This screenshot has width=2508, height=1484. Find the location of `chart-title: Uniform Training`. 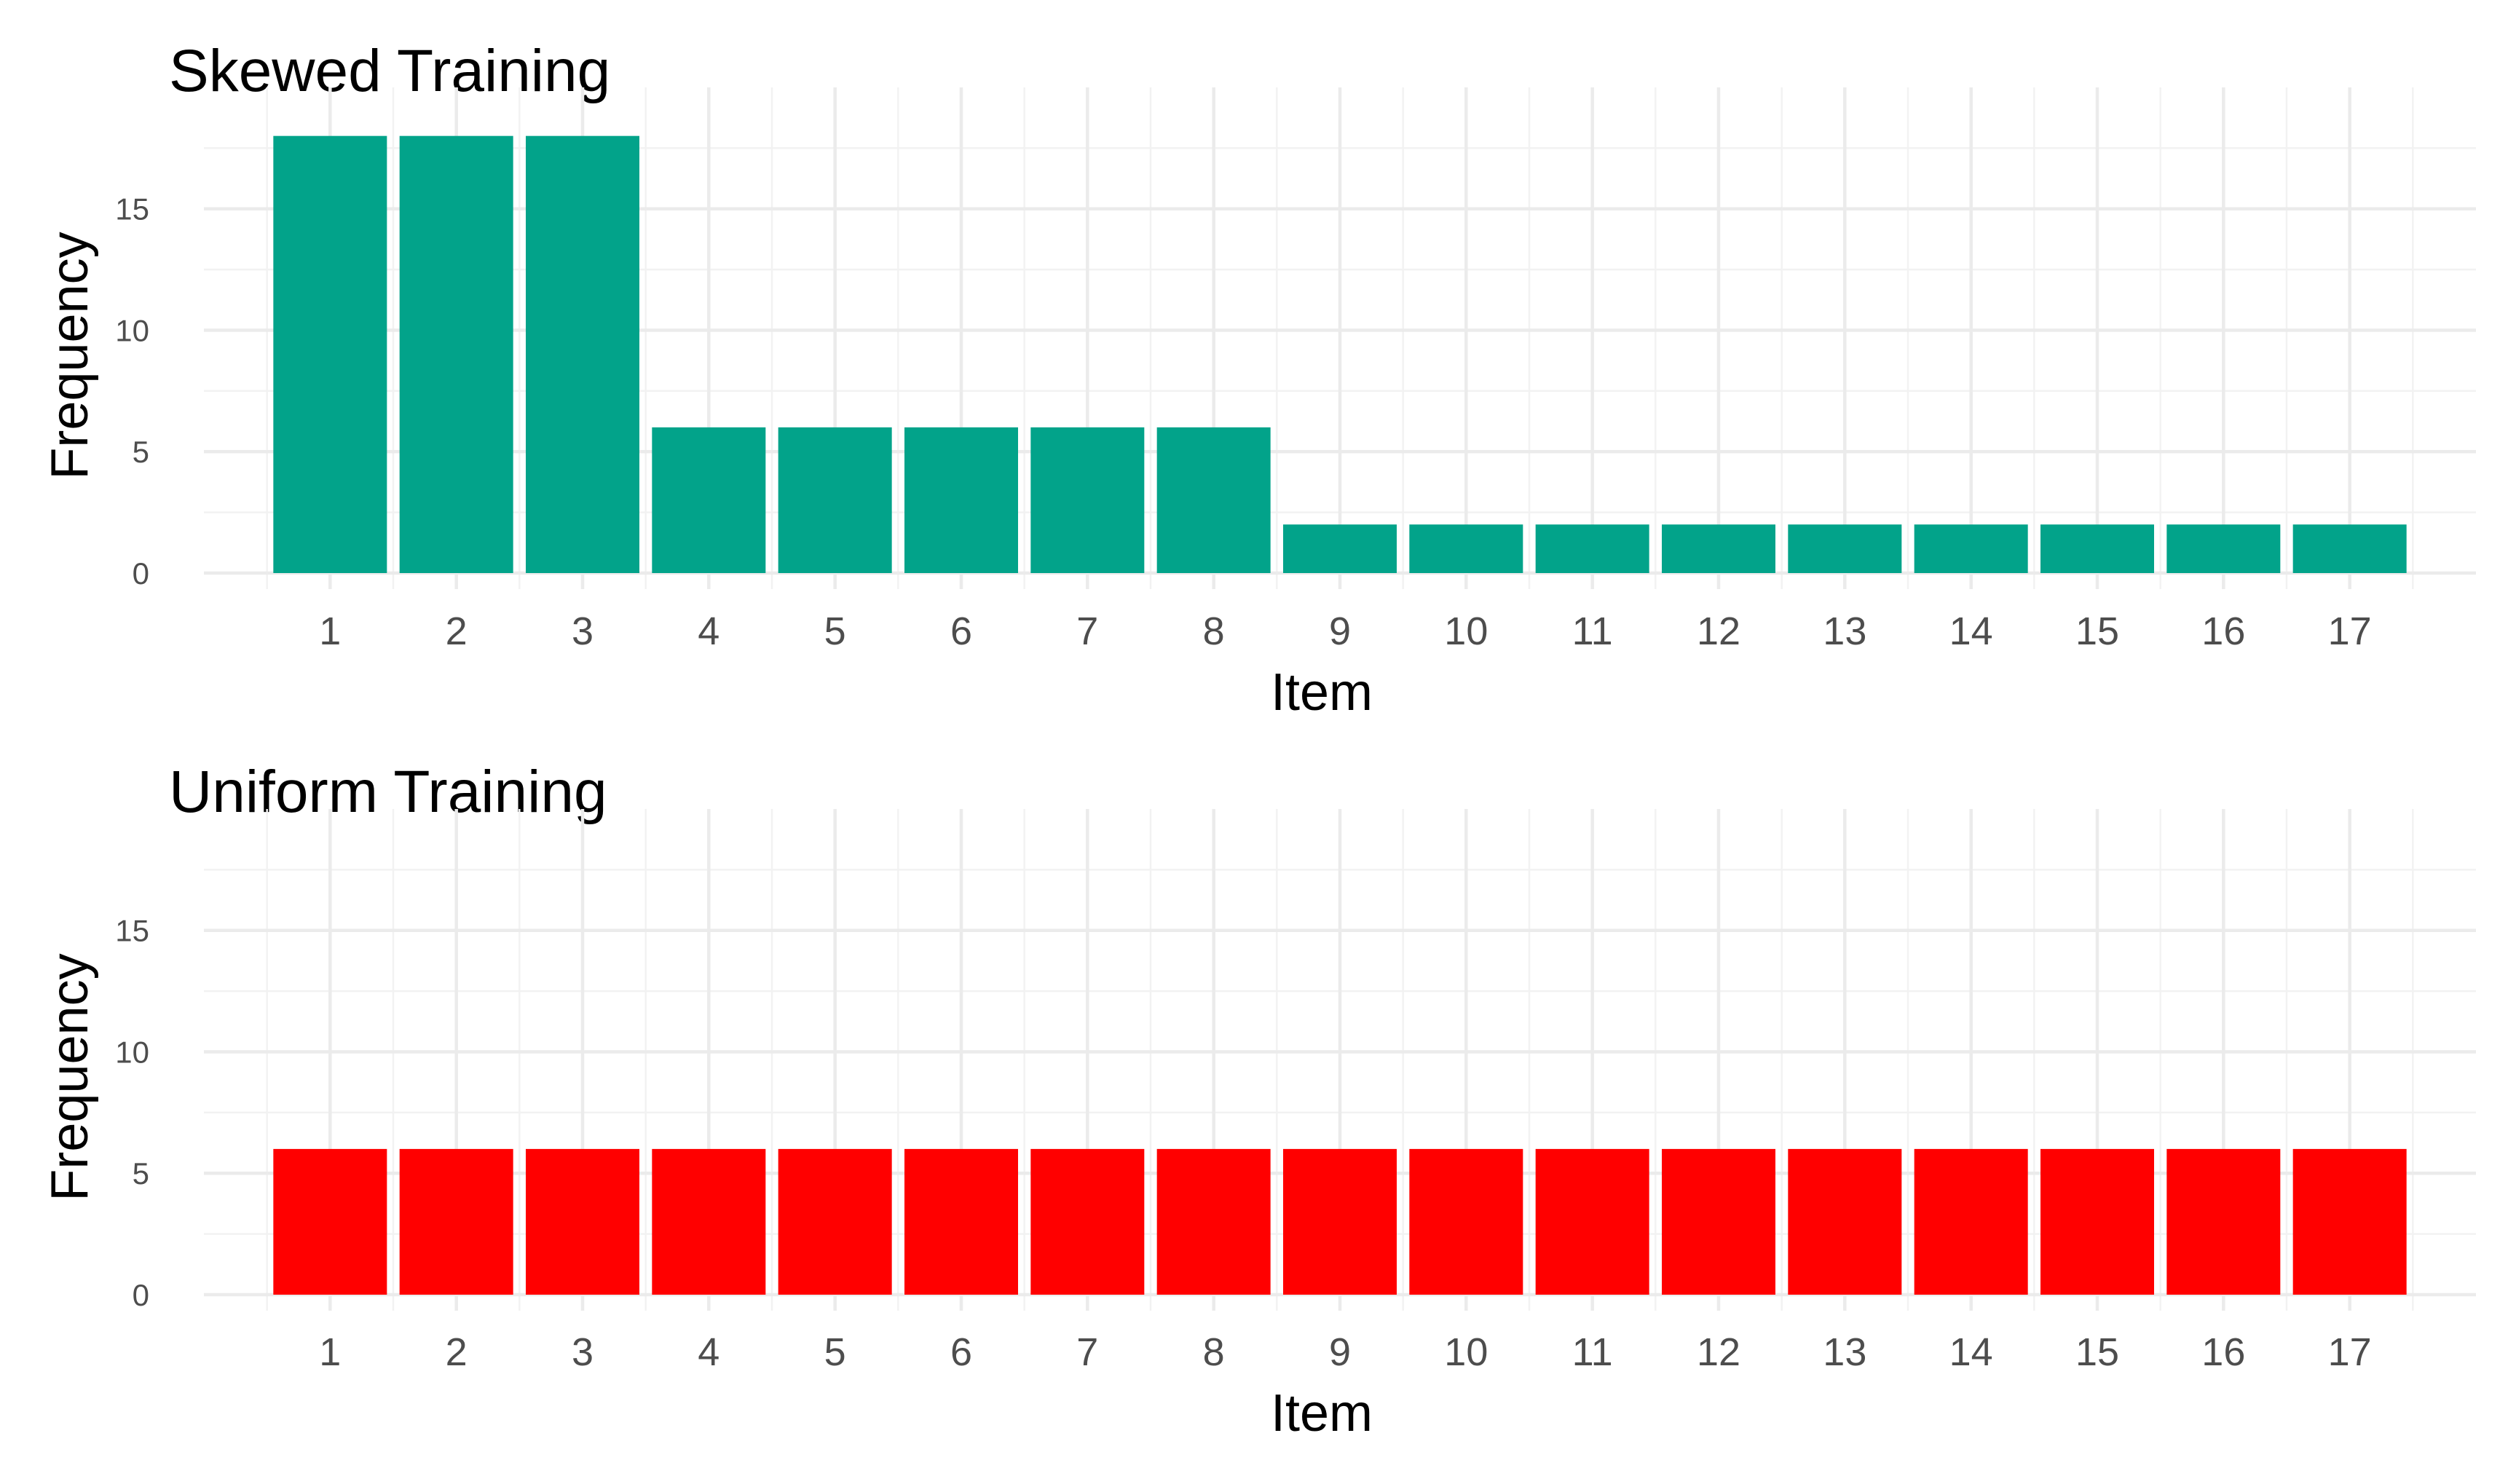

chart-title: Uniform Training is located at coordinates (388, 792).